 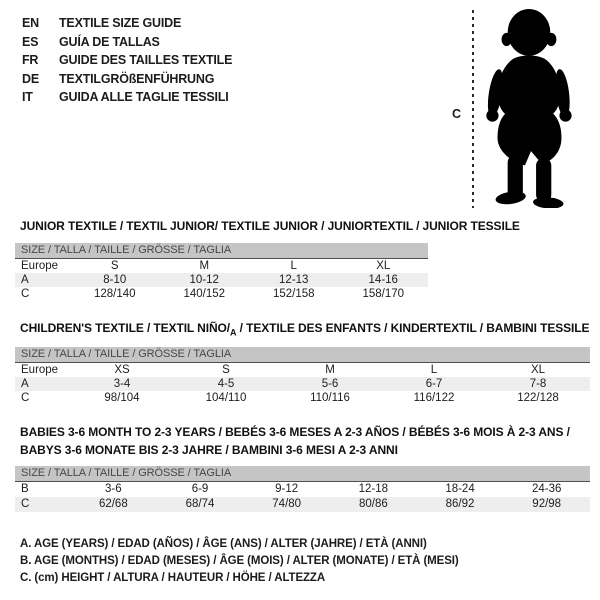 I want to click on age-cell: 10-12, so click(x=204, y=280).